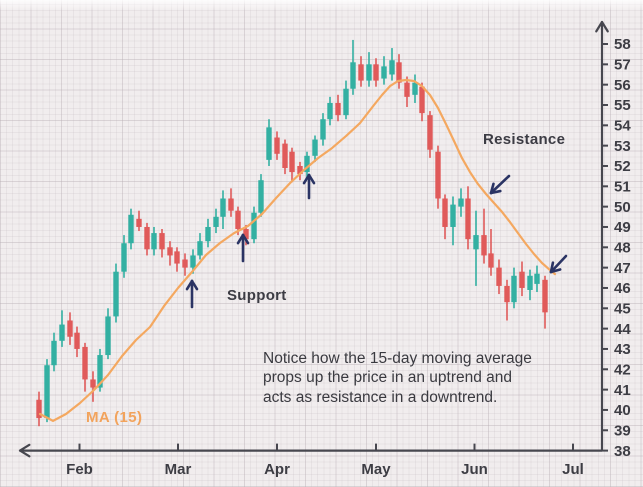 This screenshot has width=643, height=487. I want to click on ma-label: MA (15), so click(114, 417).